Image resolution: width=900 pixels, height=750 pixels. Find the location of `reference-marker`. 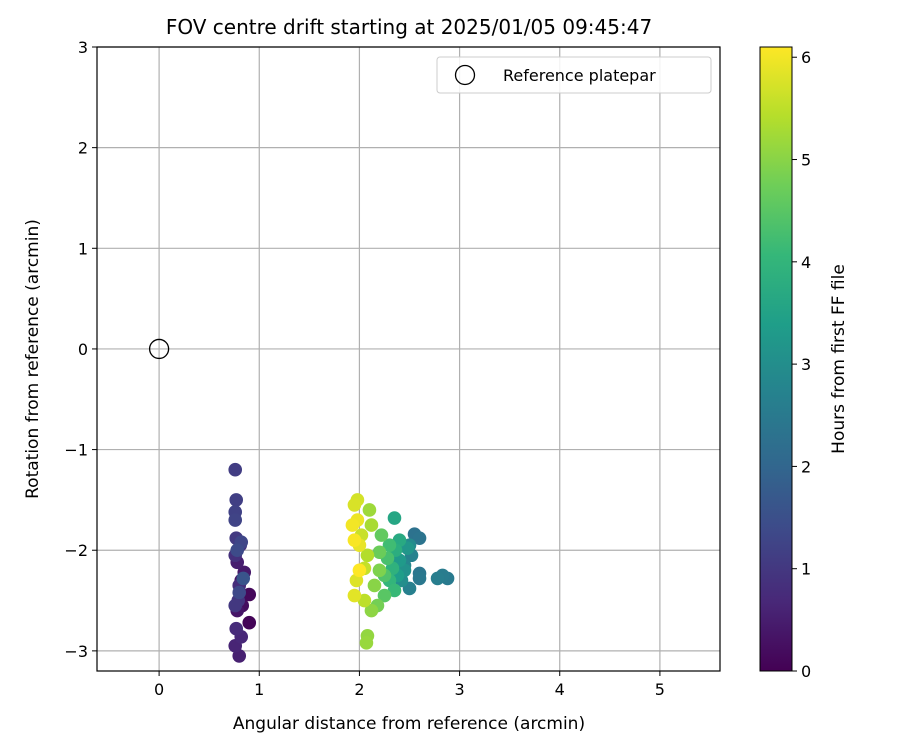

reference-marker is located at coordinates (159, 349).